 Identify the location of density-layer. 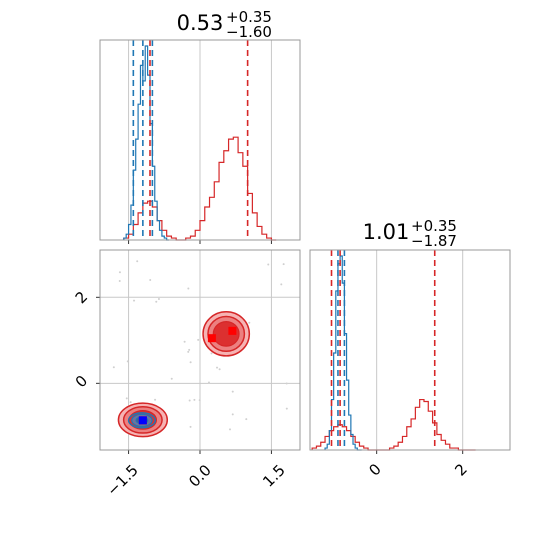
(200, 349).